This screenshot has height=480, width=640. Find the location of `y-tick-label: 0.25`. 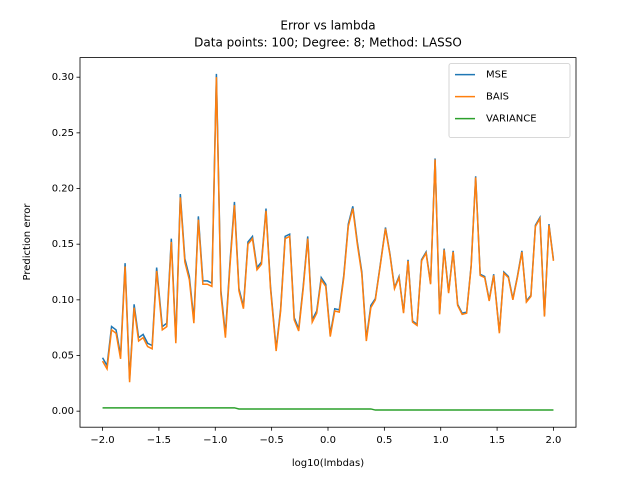

y-tick-label: 0.25 is located at coordinates (63, 133).